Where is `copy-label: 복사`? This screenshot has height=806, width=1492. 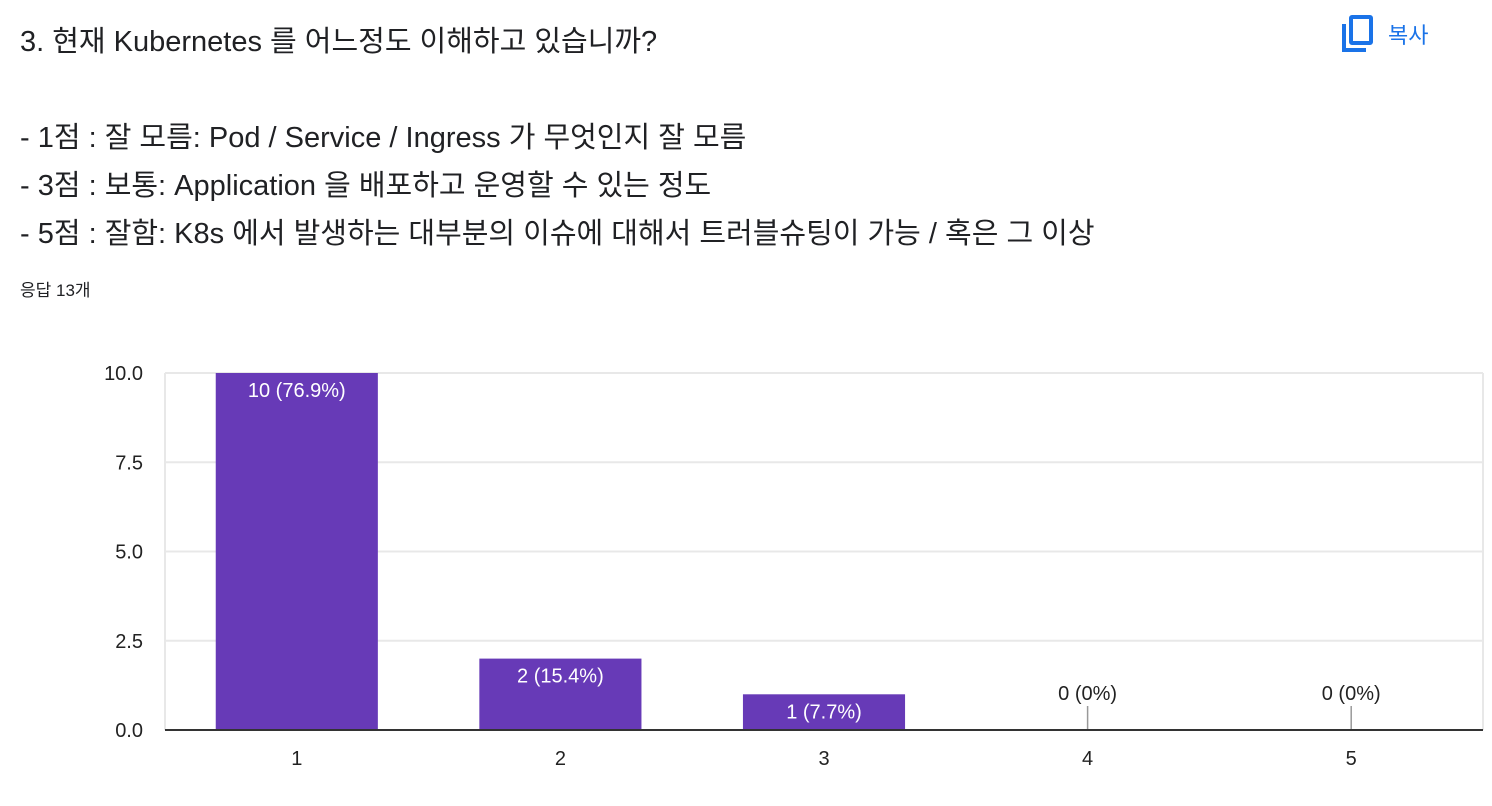
copy-label: 복사 is located at coordinates (1408, 35).